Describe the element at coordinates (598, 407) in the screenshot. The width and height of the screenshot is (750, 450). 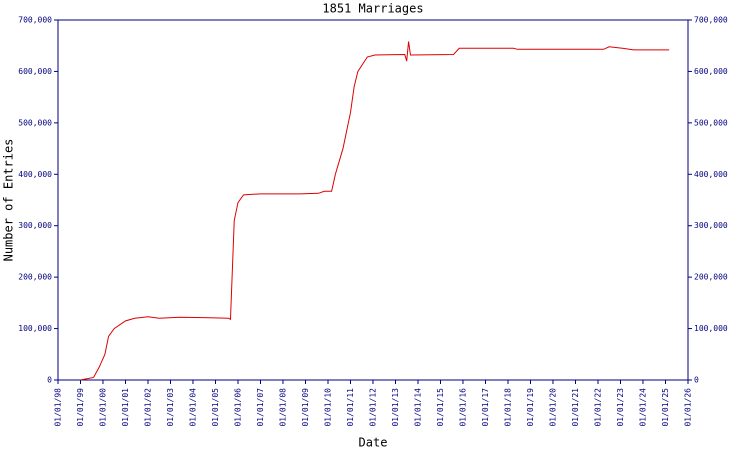
I see `x-tick-label: 01/01/22` at that location.